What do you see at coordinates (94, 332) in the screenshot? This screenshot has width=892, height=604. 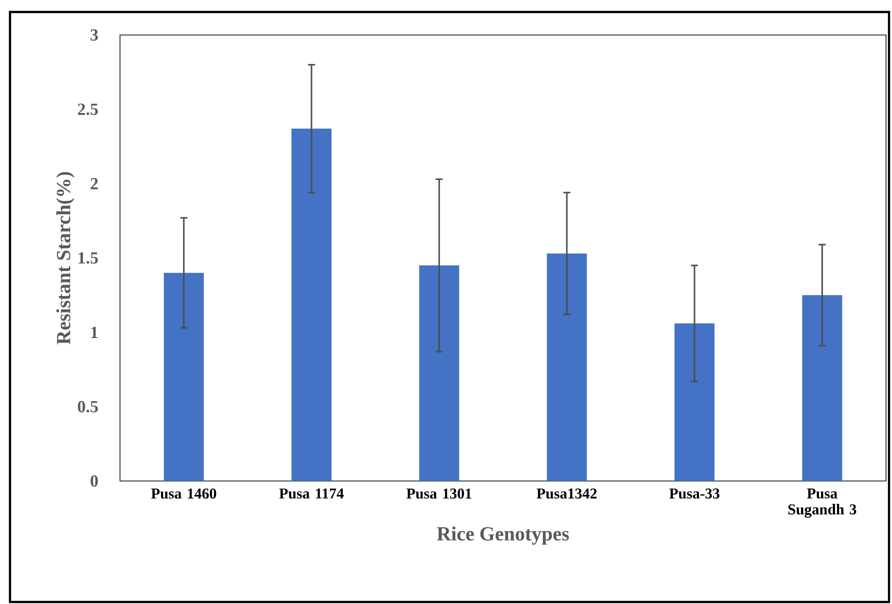 I see `y-tick-label: 1` at bounding box center [94, 332].